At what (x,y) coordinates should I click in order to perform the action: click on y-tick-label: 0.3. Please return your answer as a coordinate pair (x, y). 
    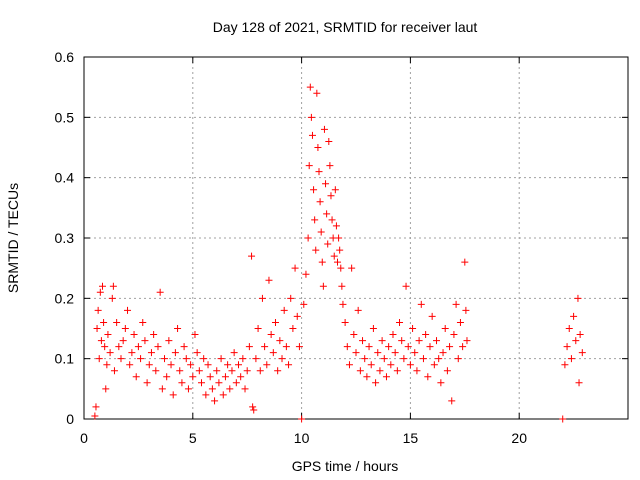
    Looking at the image, I should click on (65, 238).